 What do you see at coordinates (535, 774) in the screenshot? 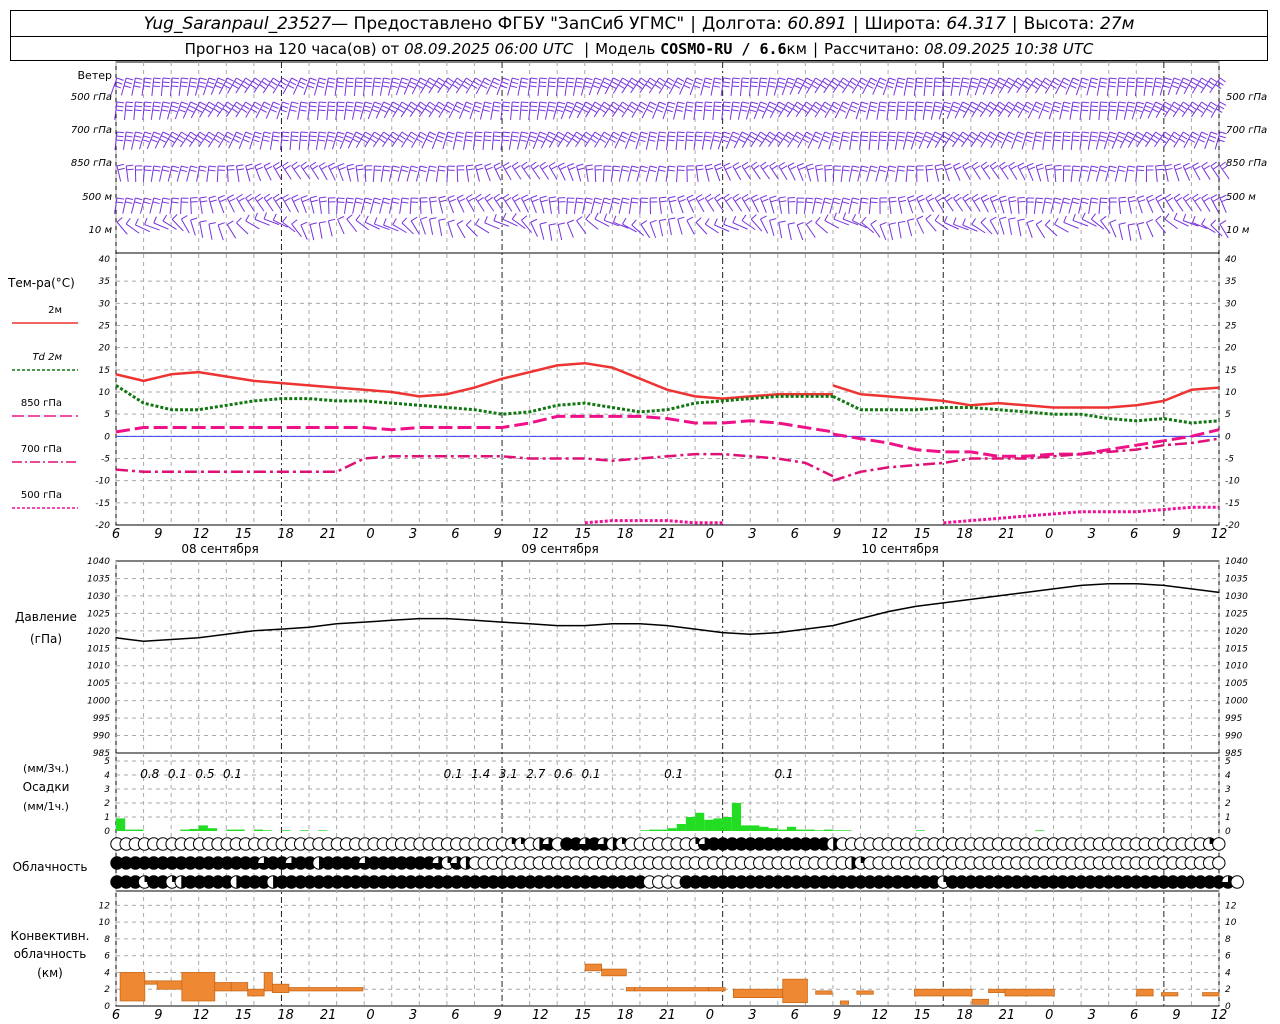
I see `precip-sum-label: 2.7` at bounding box center [535, 774].